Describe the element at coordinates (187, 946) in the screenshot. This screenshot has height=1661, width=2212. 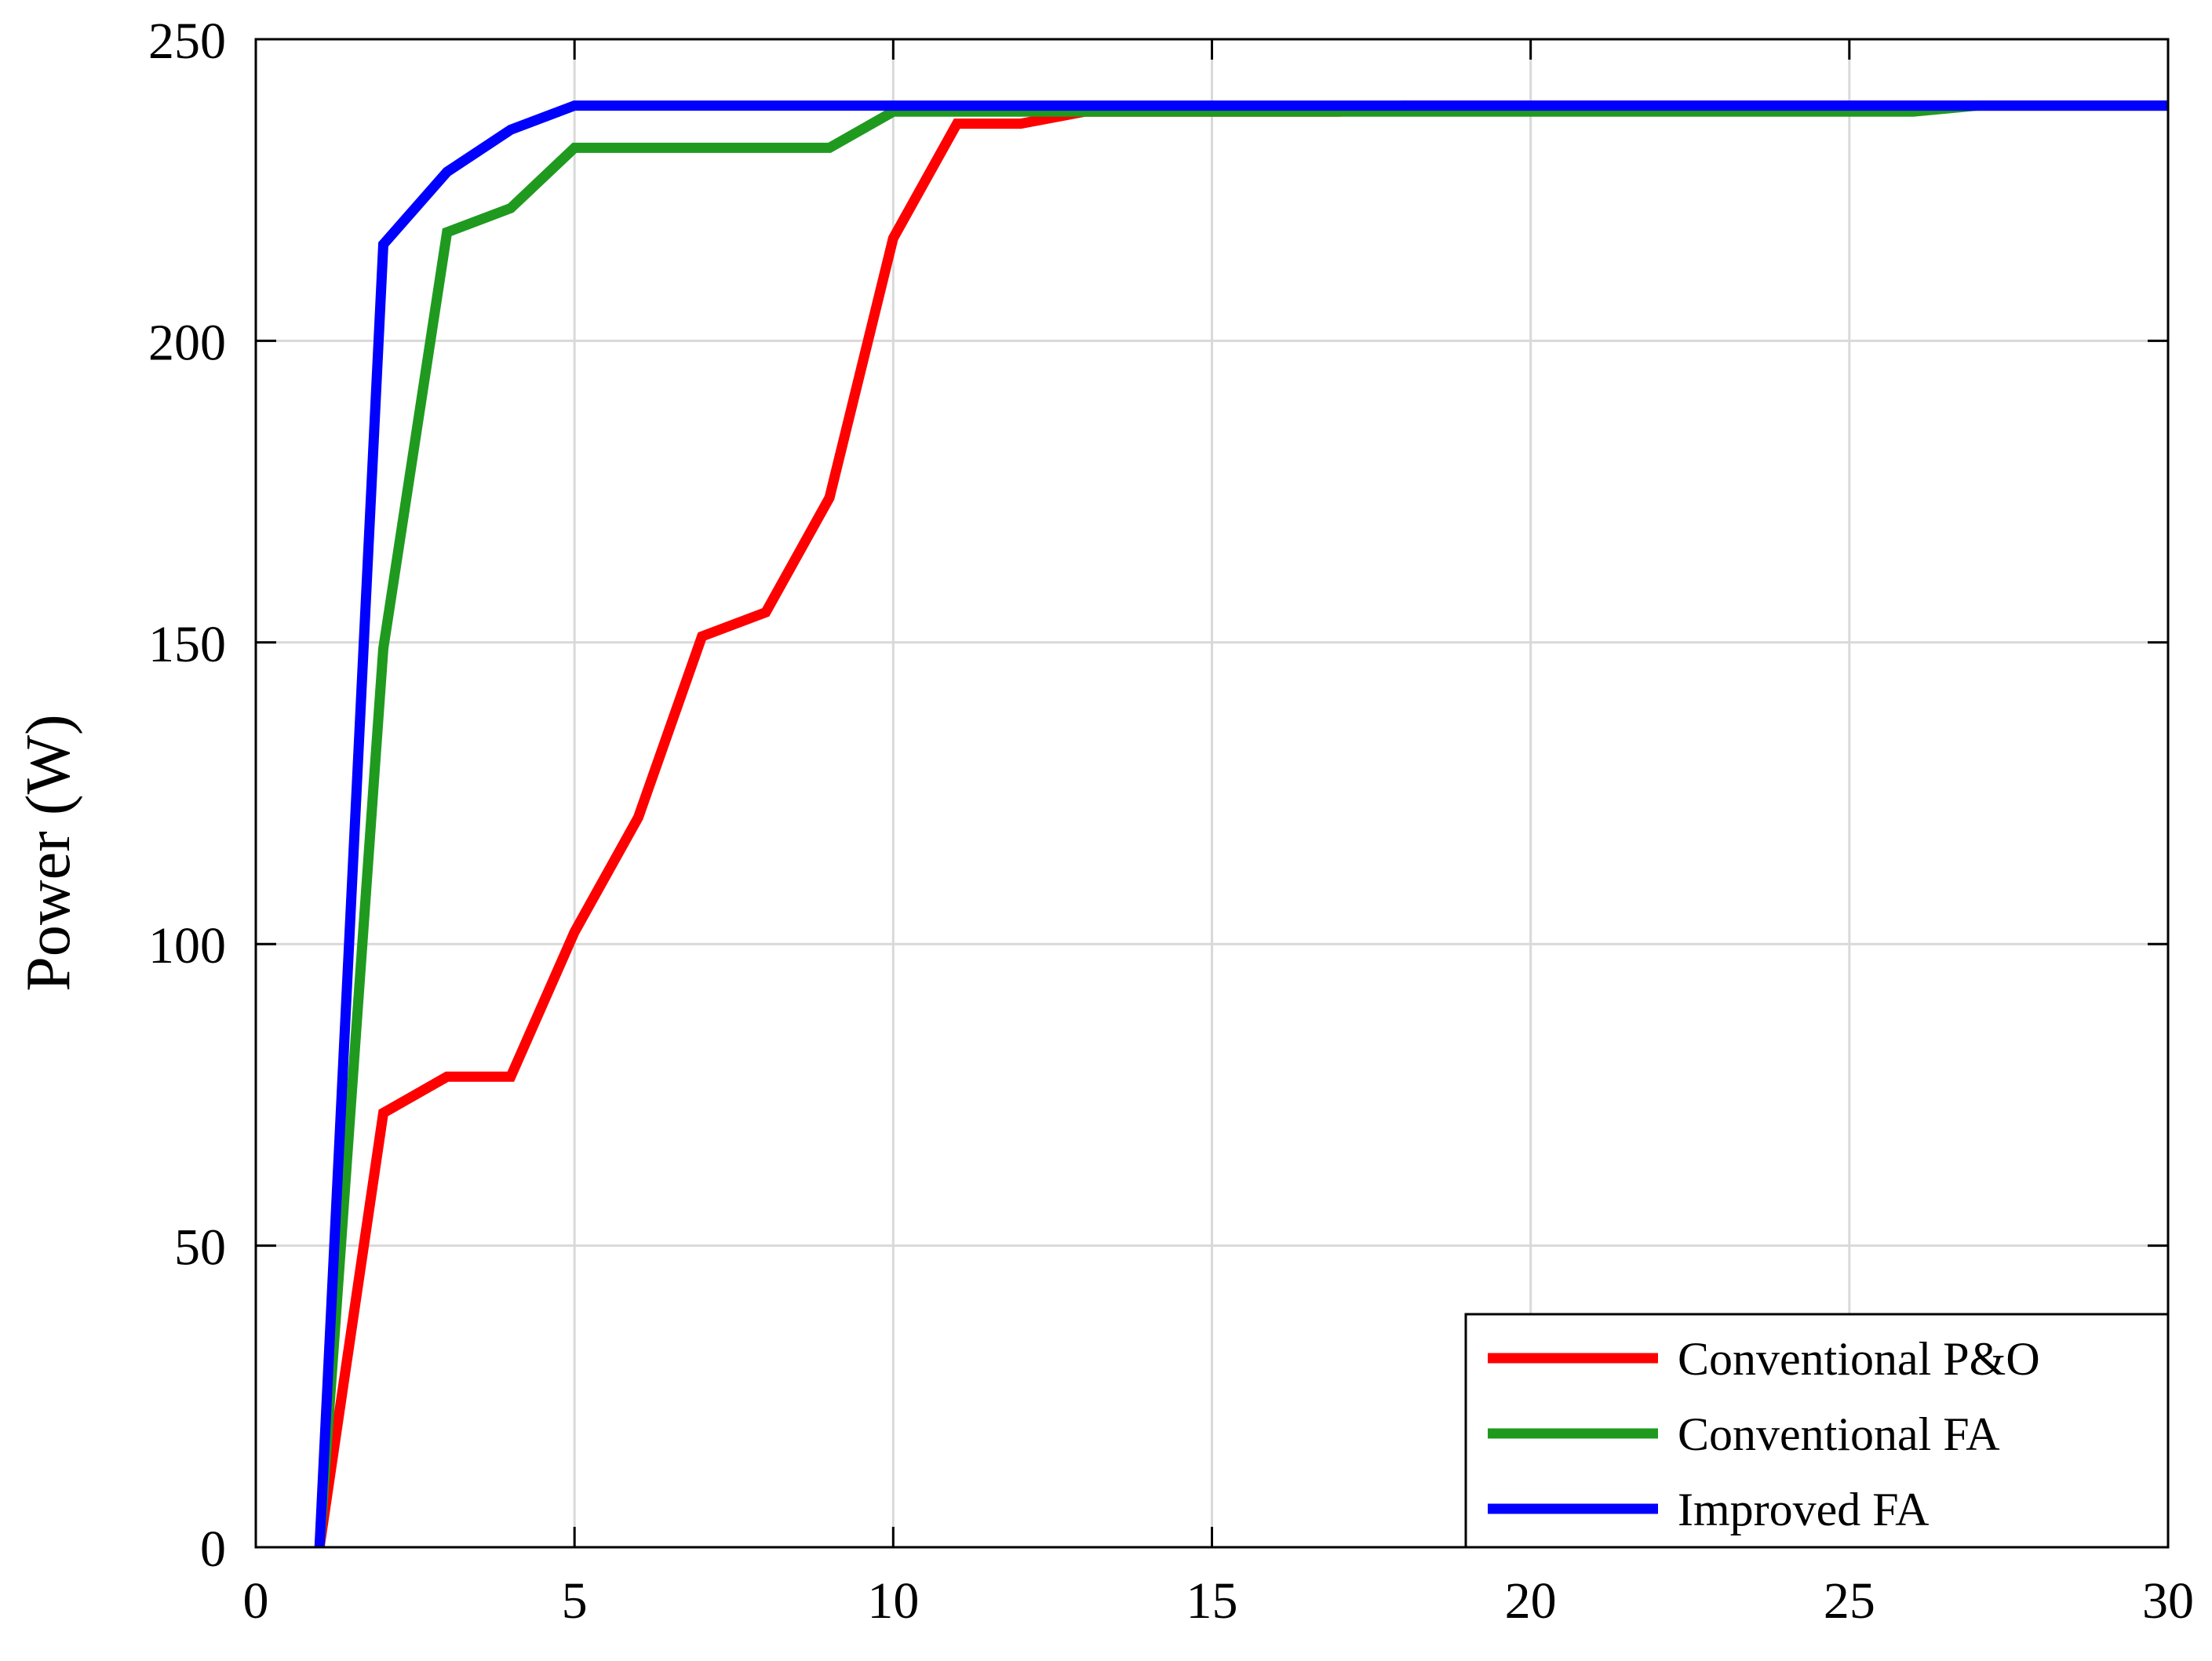
I see `y-tick-label-2: 100` at that location.